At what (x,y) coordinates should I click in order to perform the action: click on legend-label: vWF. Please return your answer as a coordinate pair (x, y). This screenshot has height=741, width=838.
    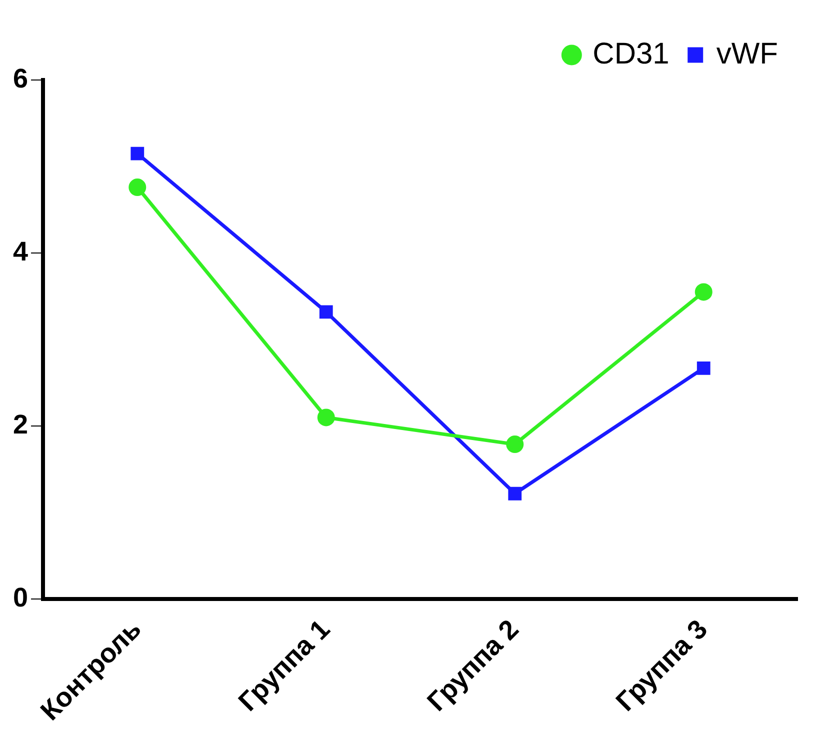
    Looking at the image, I should click on (747, 53).